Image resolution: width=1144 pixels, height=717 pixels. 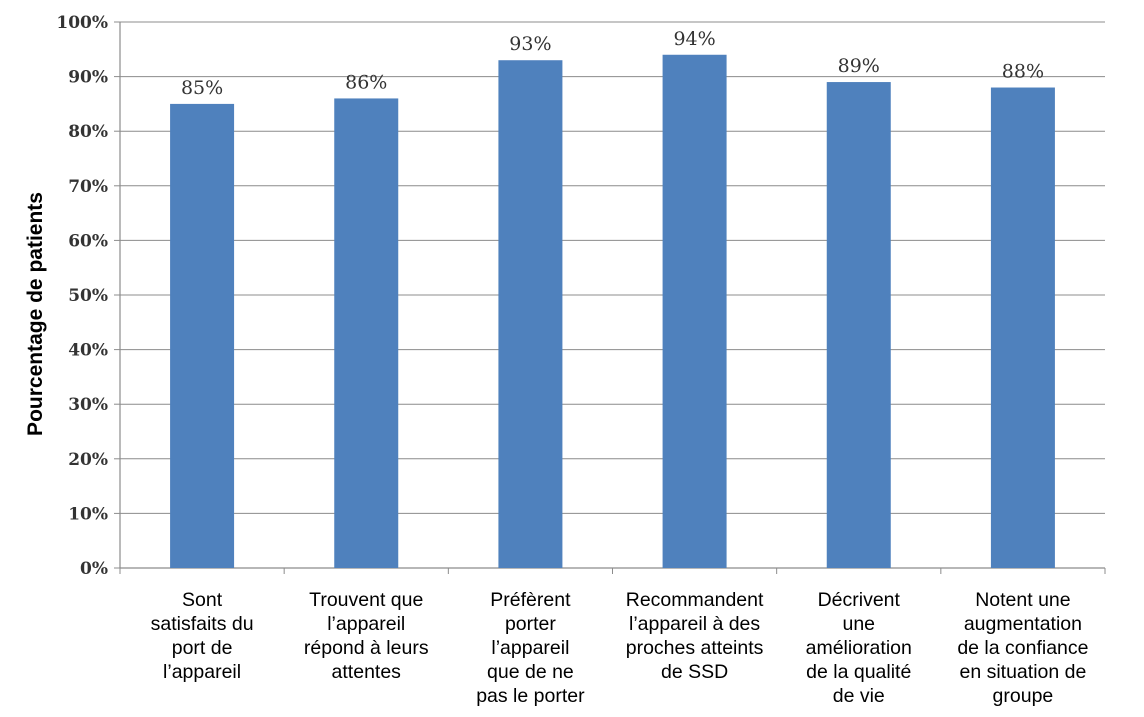 What do you see at coordinates (530, 44) in the screenshot?
I see `data-label: 93%` at bounding box center [530, 44].